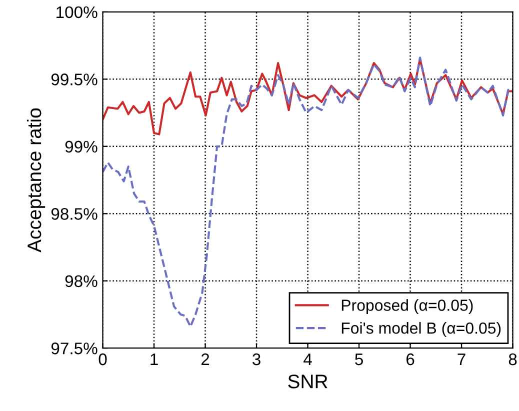 The height and width of the screenshot is (411, 519). I want to click on y-axis-title: Acceptance ratio, so click(36, 180).